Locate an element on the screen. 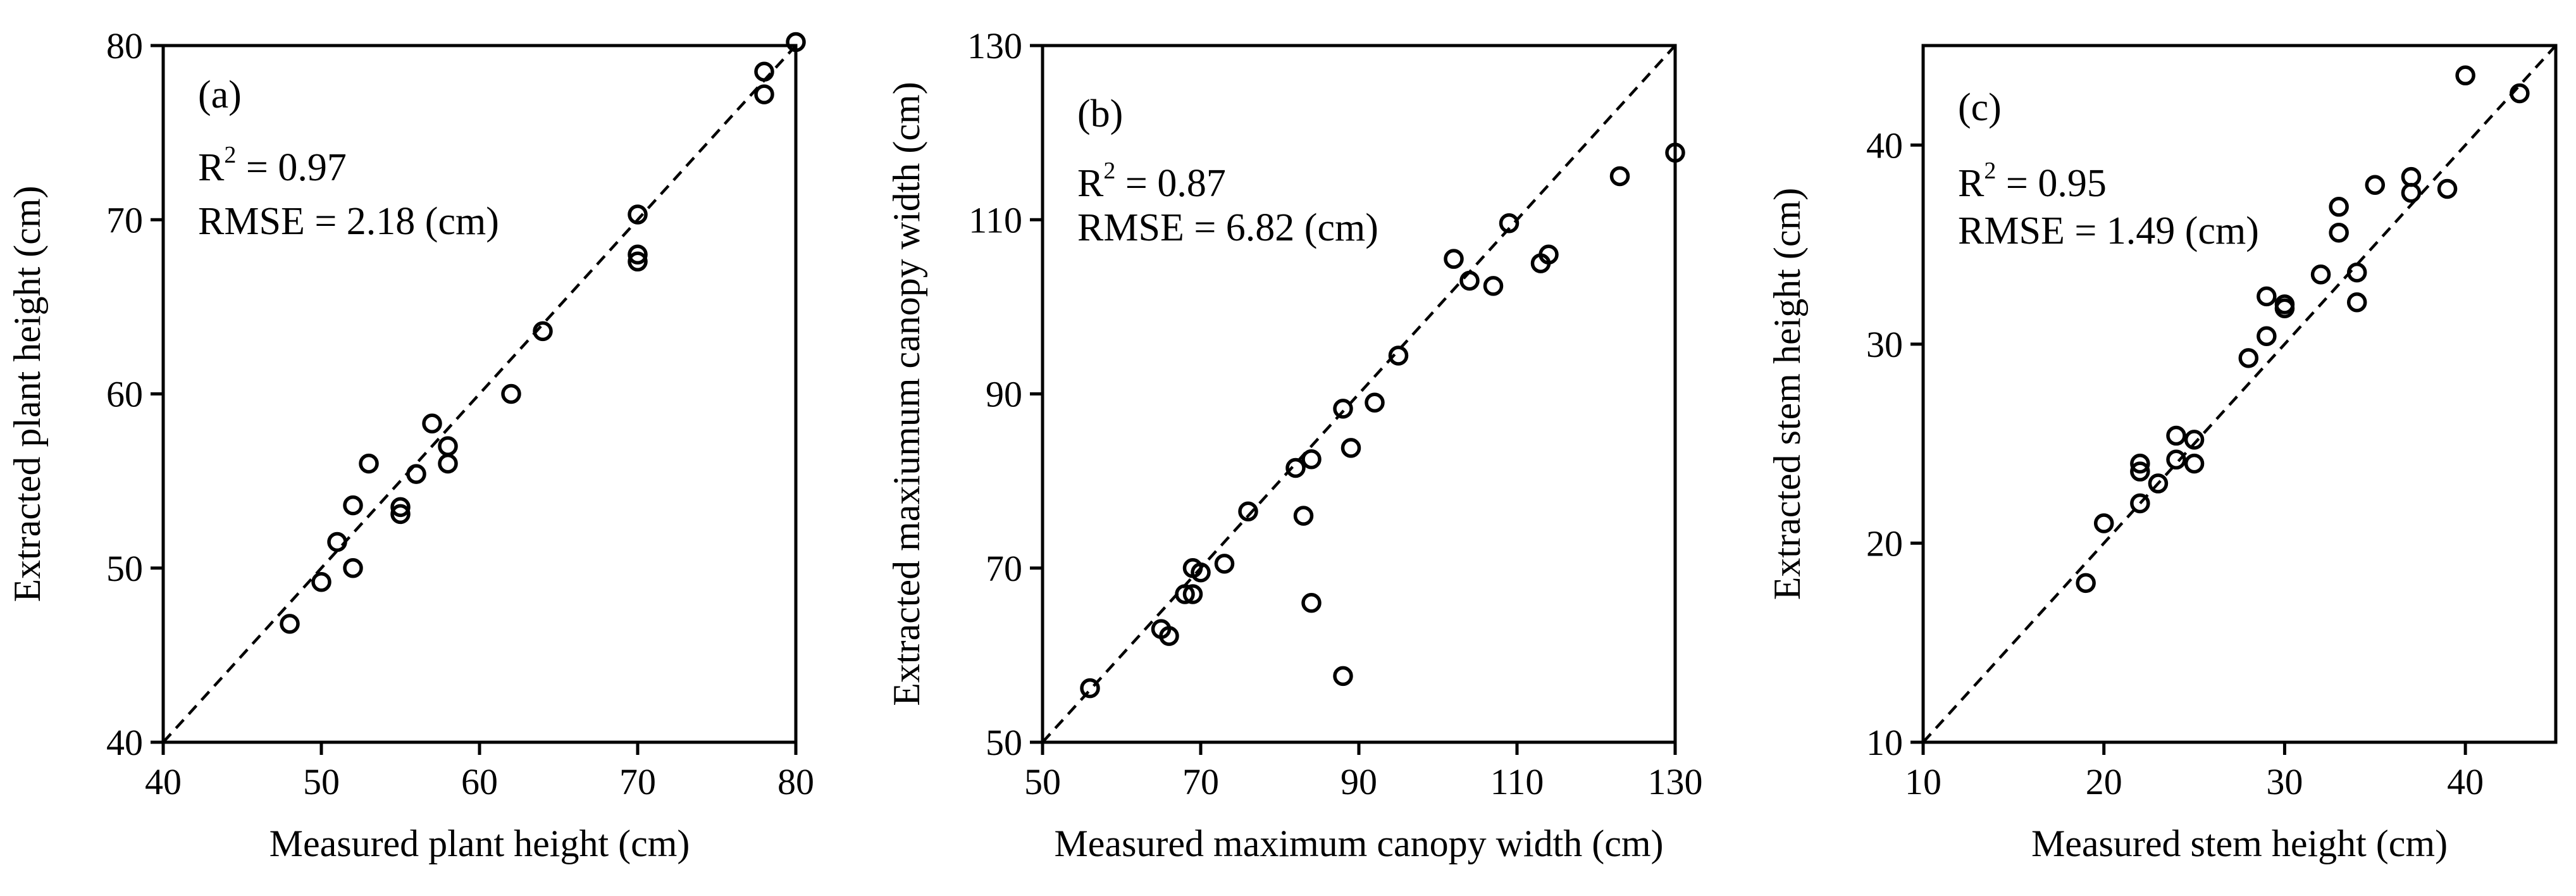 Image resolution: width=2576 pixels, height=896 pixels. y-tick-label: 40 is located at coordinates (124, 742).